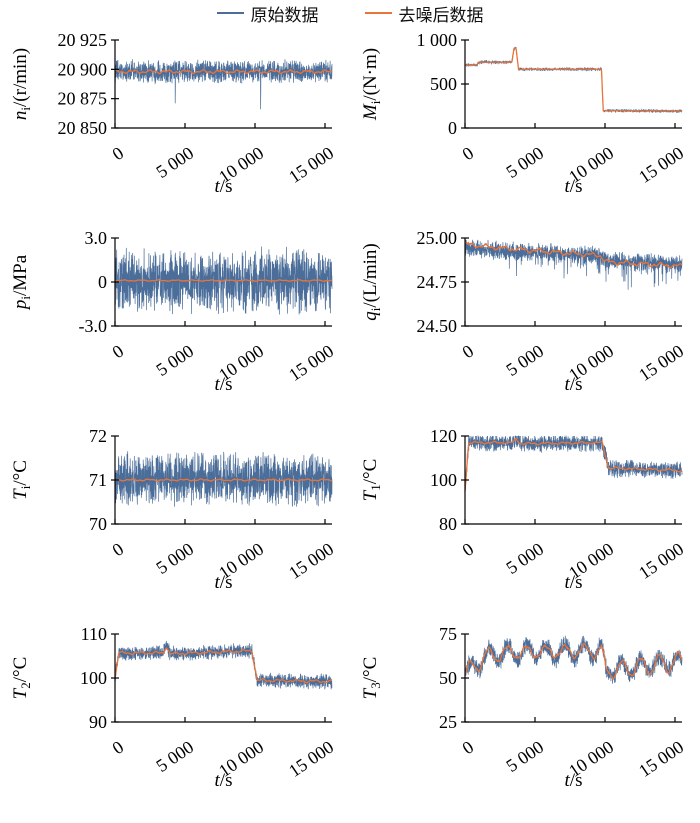 The width and height of the screenshot is (700, 823). I want to click on denoised-series-ni, so click(223, 71).